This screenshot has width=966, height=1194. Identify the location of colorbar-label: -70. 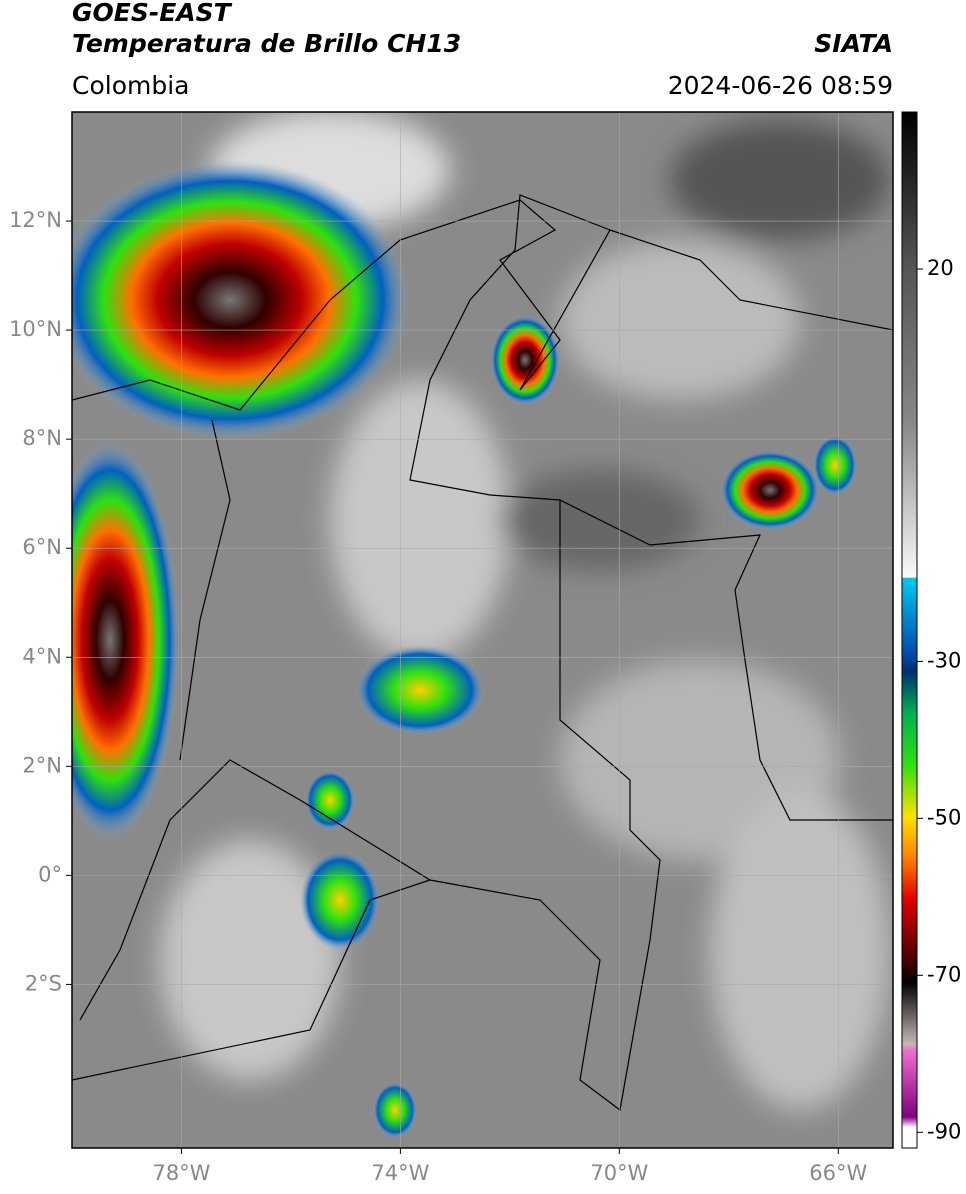
(944, 974).